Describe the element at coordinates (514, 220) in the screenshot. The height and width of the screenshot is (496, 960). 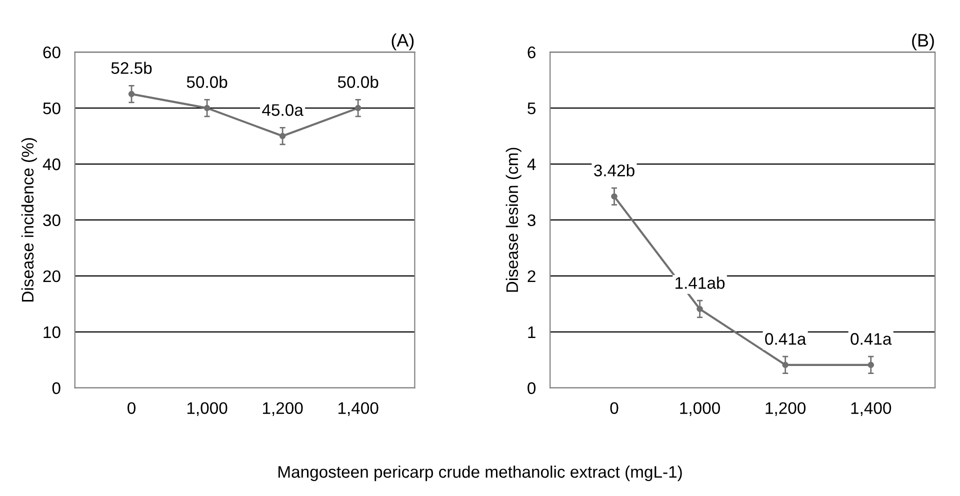
I see `y-axis-title: Disease lesion (cm)` at that location.